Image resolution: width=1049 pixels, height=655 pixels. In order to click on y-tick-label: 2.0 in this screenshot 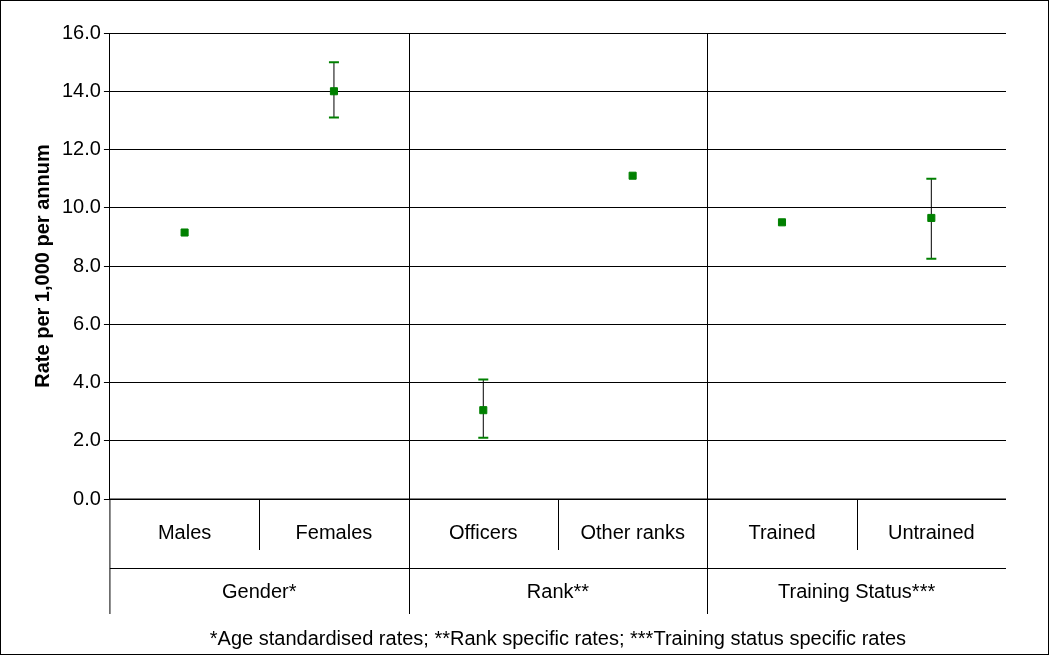, I will do `click(87, 439)`.